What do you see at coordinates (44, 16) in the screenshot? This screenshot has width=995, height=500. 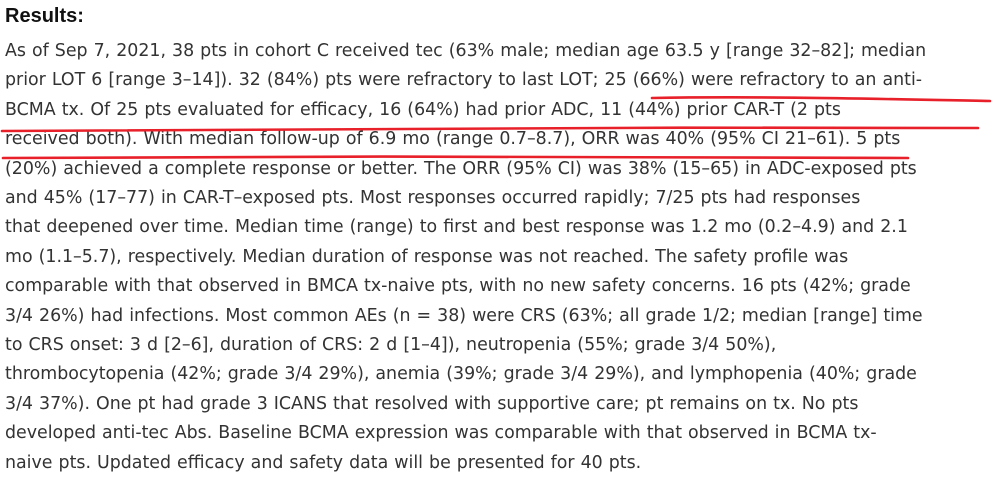 I see `section-heading: Results:` at bounding box center [44, 16].